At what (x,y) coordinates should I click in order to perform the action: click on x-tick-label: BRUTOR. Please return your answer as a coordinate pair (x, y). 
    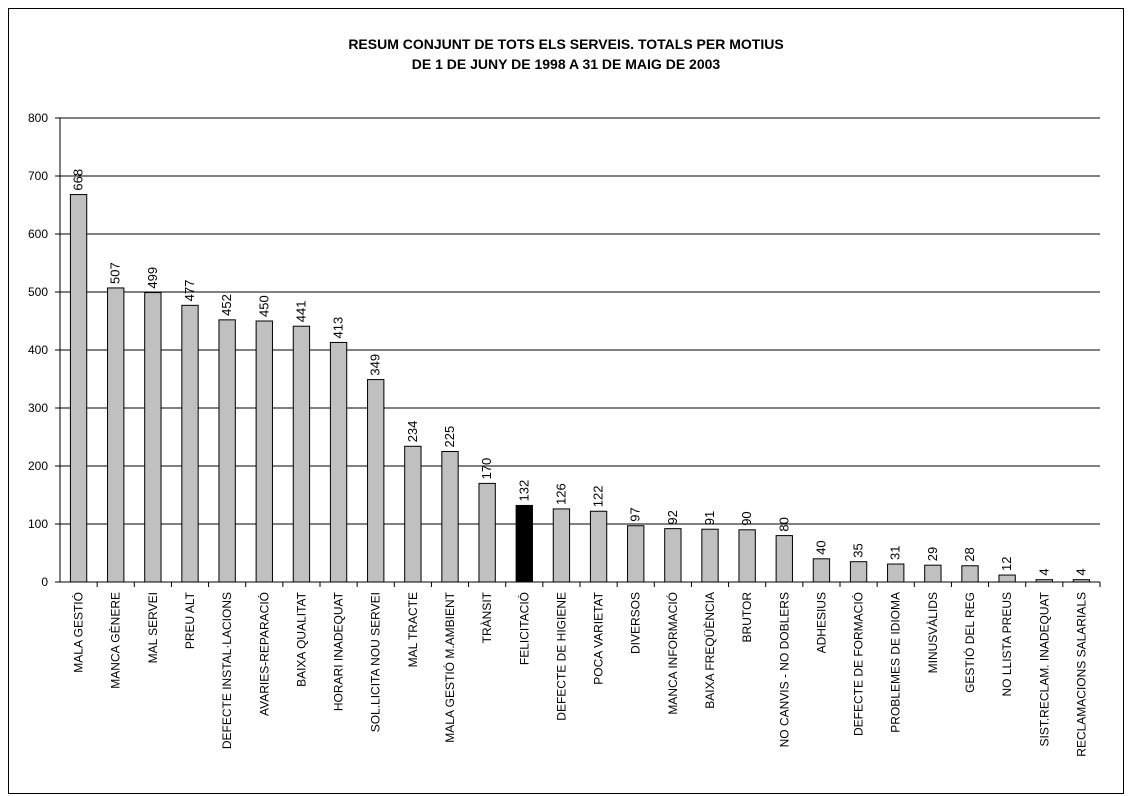
    Looking at the image, I should click on (747, 617).